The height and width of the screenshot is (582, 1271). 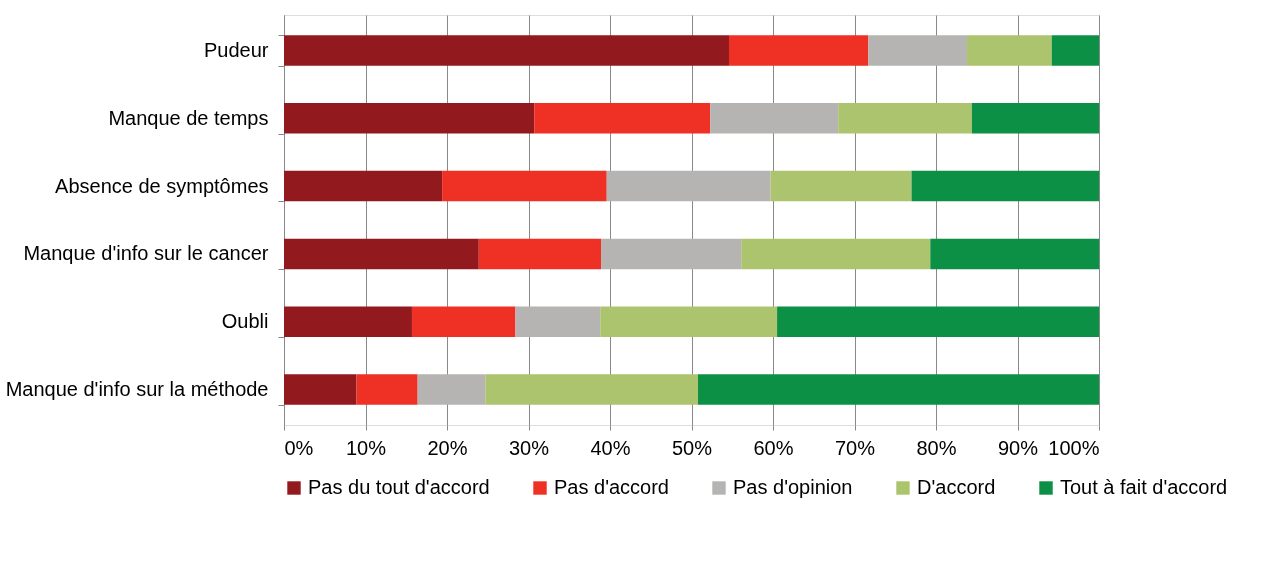 What do you see at coordinates (1018, 447) in the screenshot?
I see `x-tick-label: 90%` at bounding box center [1018, 447].